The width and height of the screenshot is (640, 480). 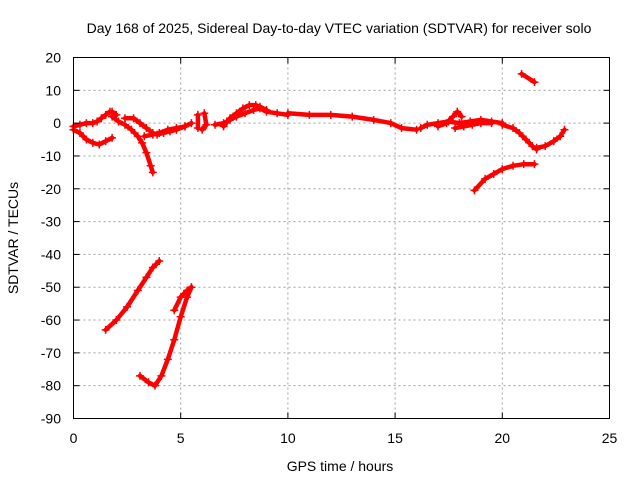 I want to click on y-tick-label: -50, so click(x=51, y=287).